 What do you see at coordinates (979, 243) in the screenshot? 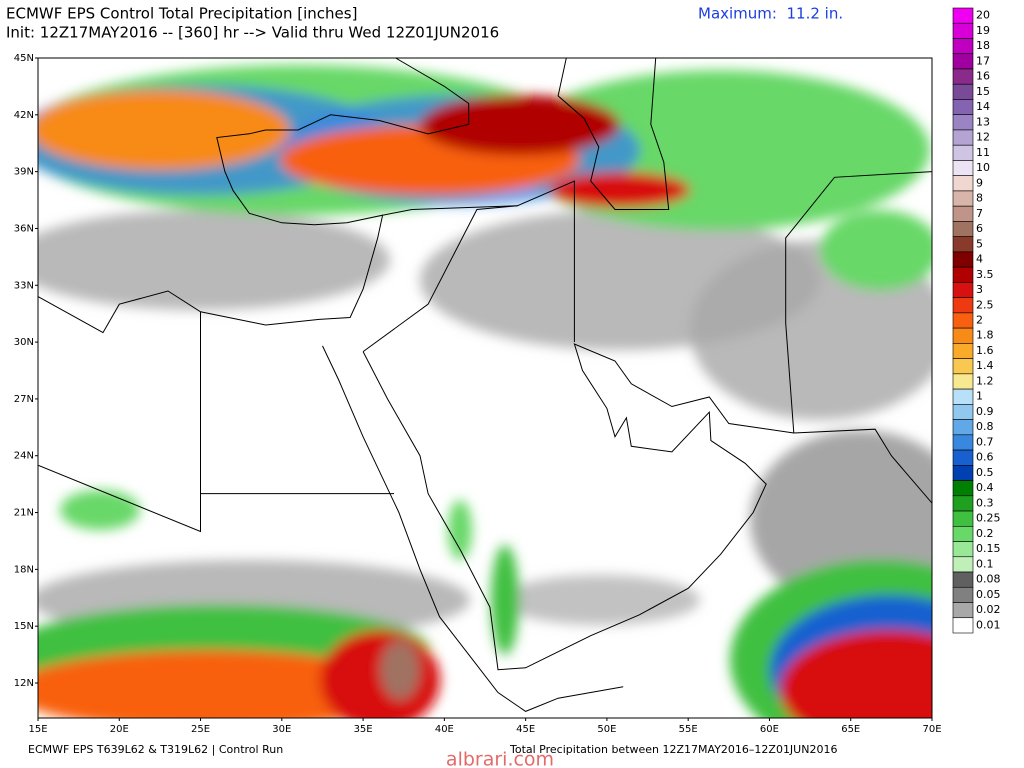
I see `legend-label: 5` at bounding box center [979, 243].